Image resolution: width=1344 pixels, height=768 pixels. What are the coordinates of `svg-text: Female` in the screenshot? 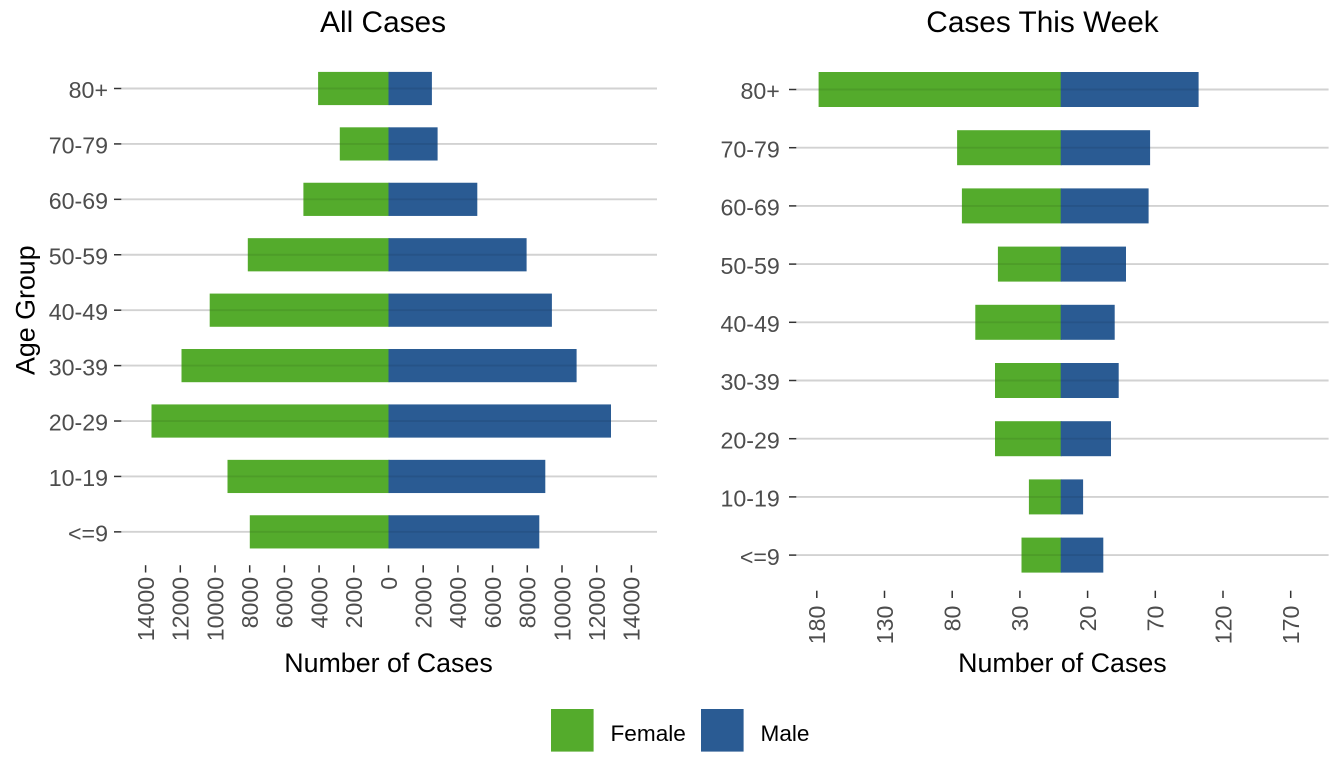 It's located at (648, 733).